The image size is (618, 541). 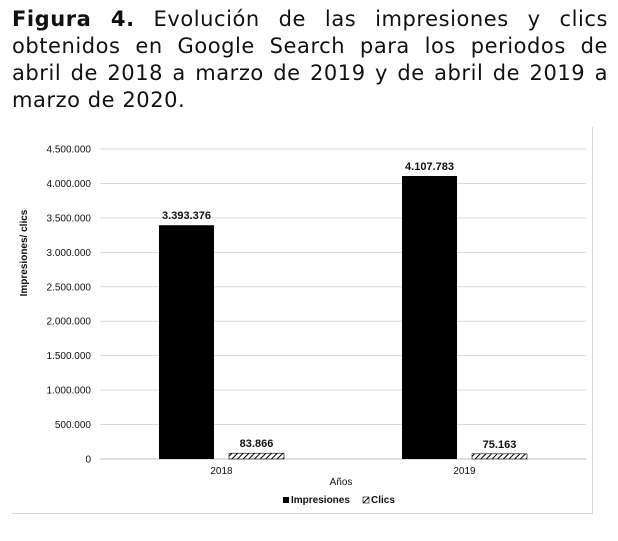 What do you see at coordinates (73, 425) in the screenshot?
I see `y-tick-label: 500.000` at bounding box center [73, 425].